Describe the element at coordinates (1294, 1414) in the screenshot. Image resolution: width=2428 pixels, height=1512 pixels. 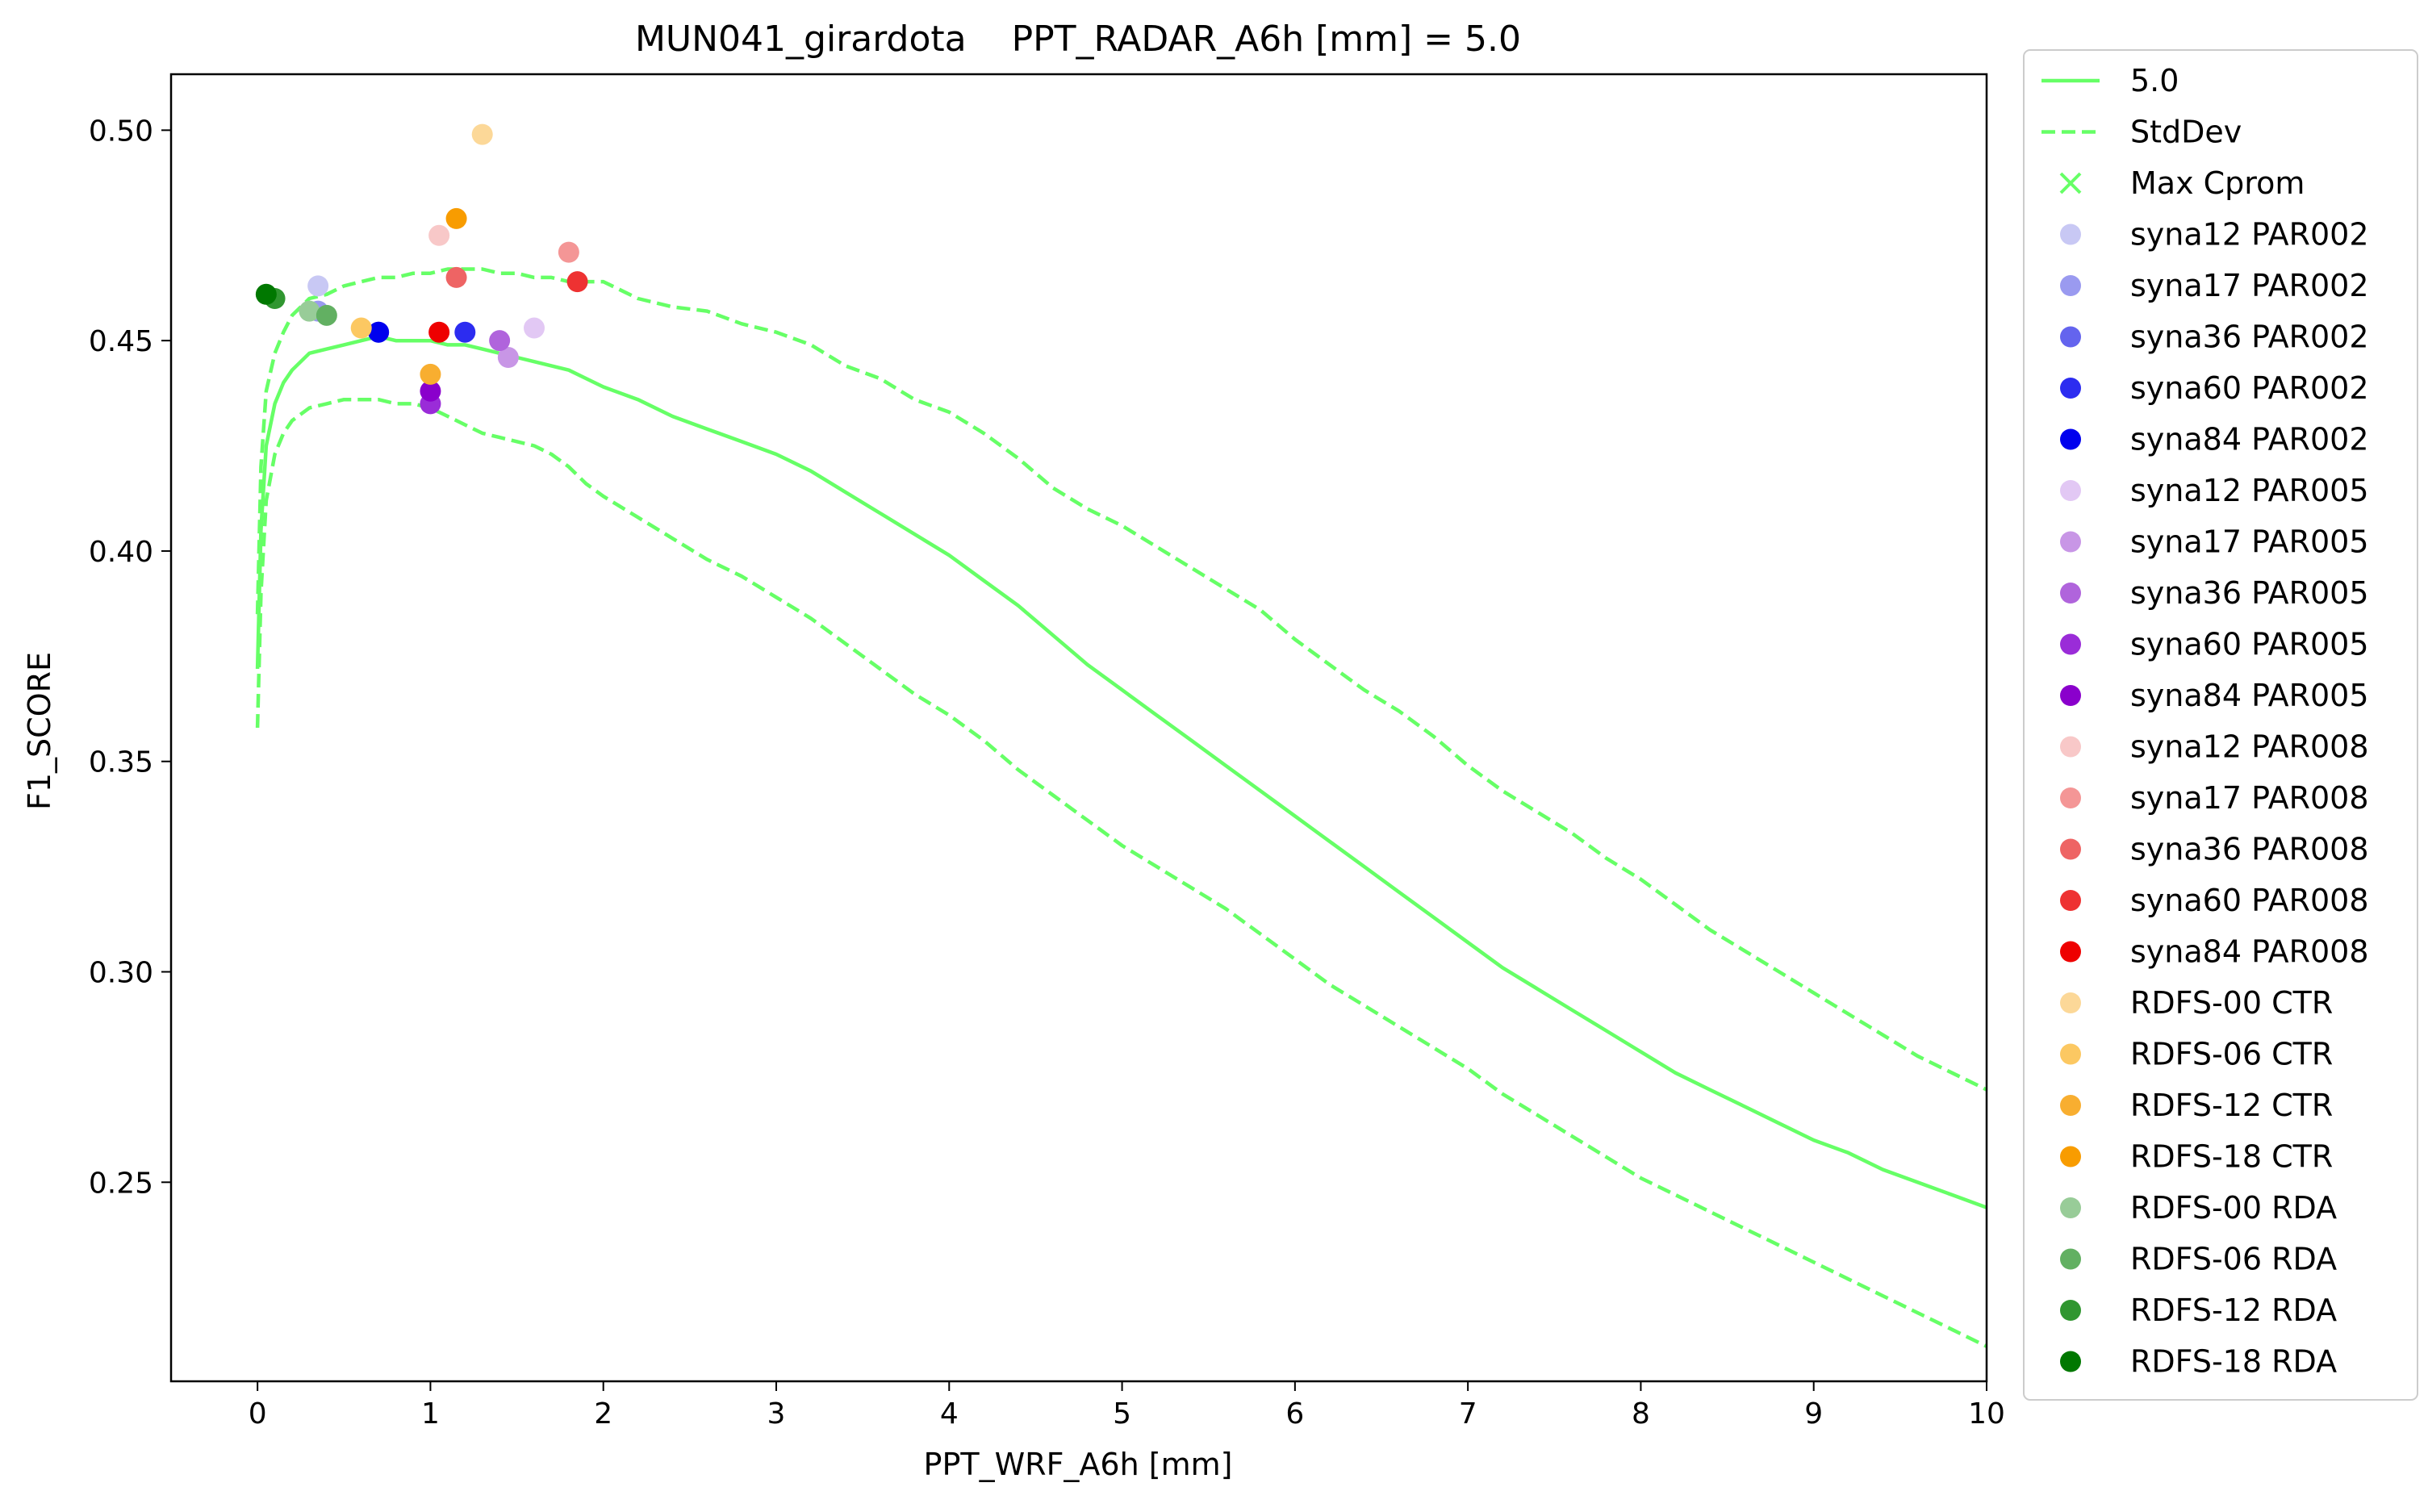
I see `x-tick-label: 6` at that location.